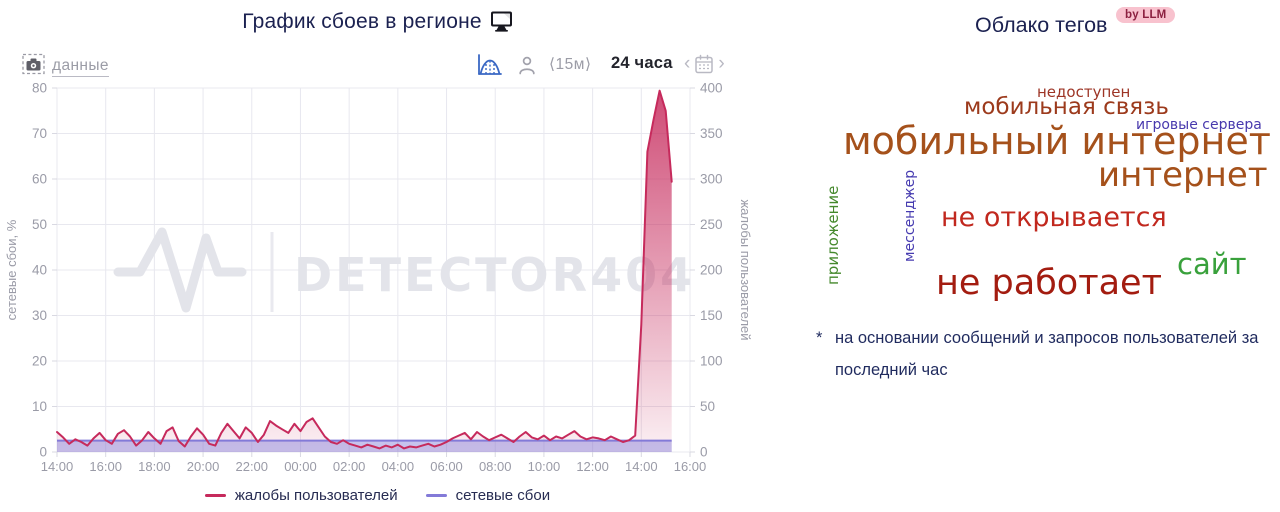 The width and height of the screenshot is (1280, 512). What do you see at coordinates (349, 466) in the screenshot?
I see `svg-text: 02:00` at bounding box center [349, 466].